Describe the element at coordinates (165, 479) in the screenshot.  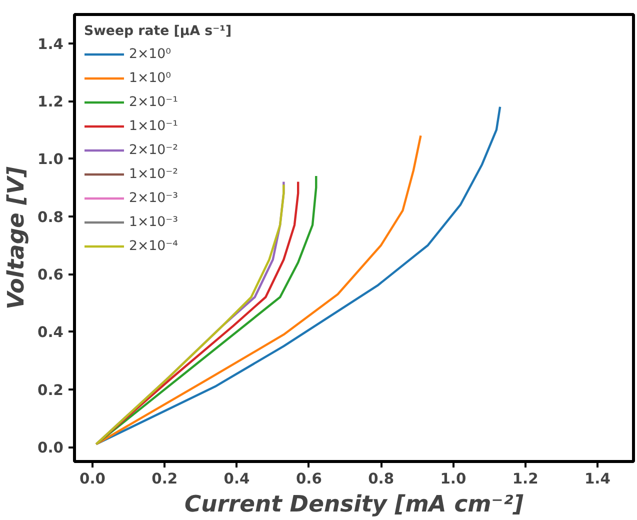
I see `x-tick-label: 0.2` at that location.